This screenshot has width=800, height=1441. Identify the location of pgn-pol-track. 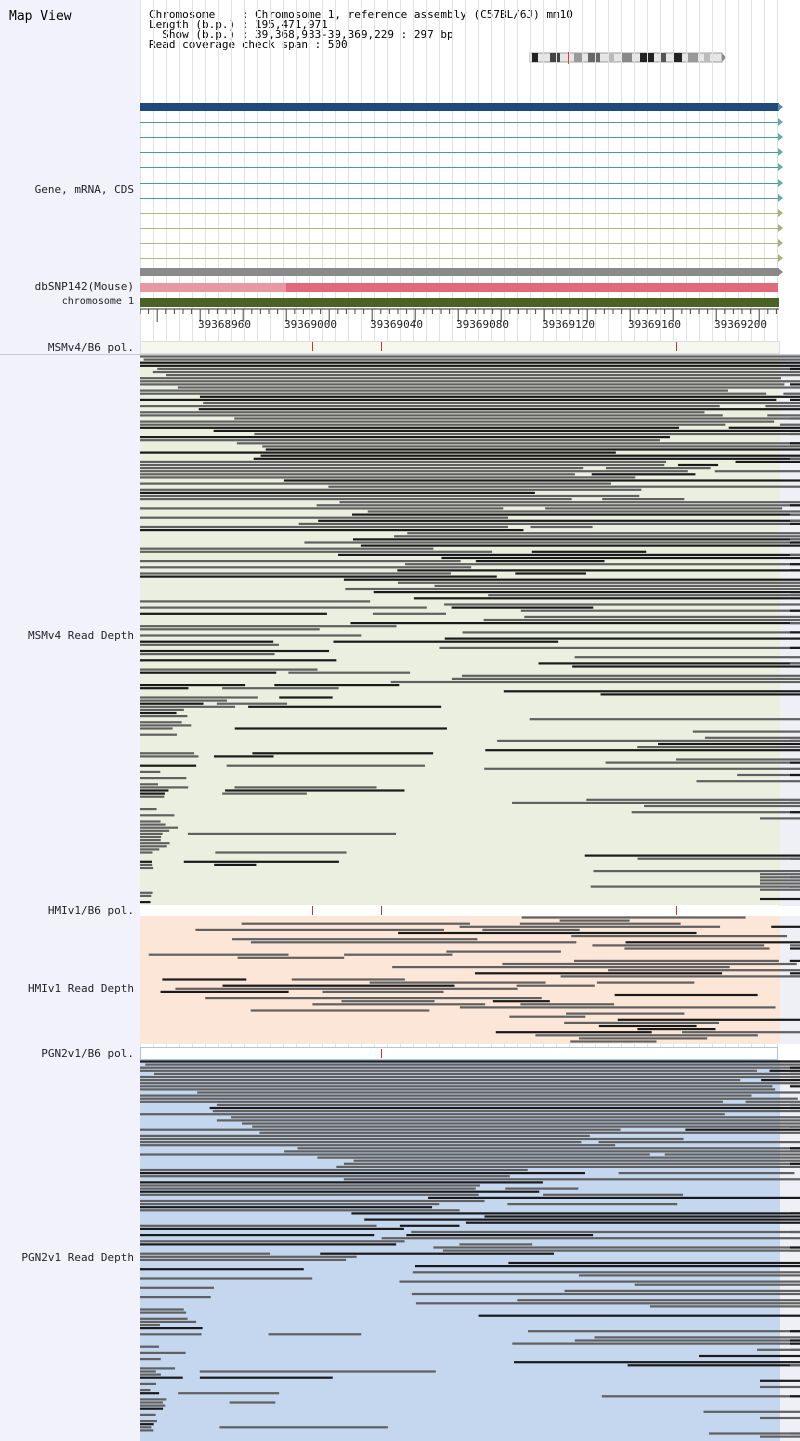
(459, 1053).